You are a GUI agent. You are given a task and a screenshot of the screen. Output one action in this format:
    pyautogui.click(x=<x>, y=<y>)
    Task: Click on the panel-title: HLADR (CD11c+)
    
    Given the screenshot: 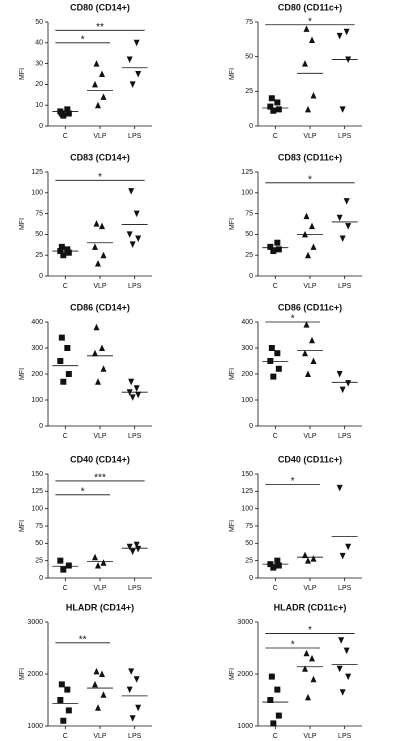 What is the action you would take?
    pyautogui.click(x=310, y=607)
    